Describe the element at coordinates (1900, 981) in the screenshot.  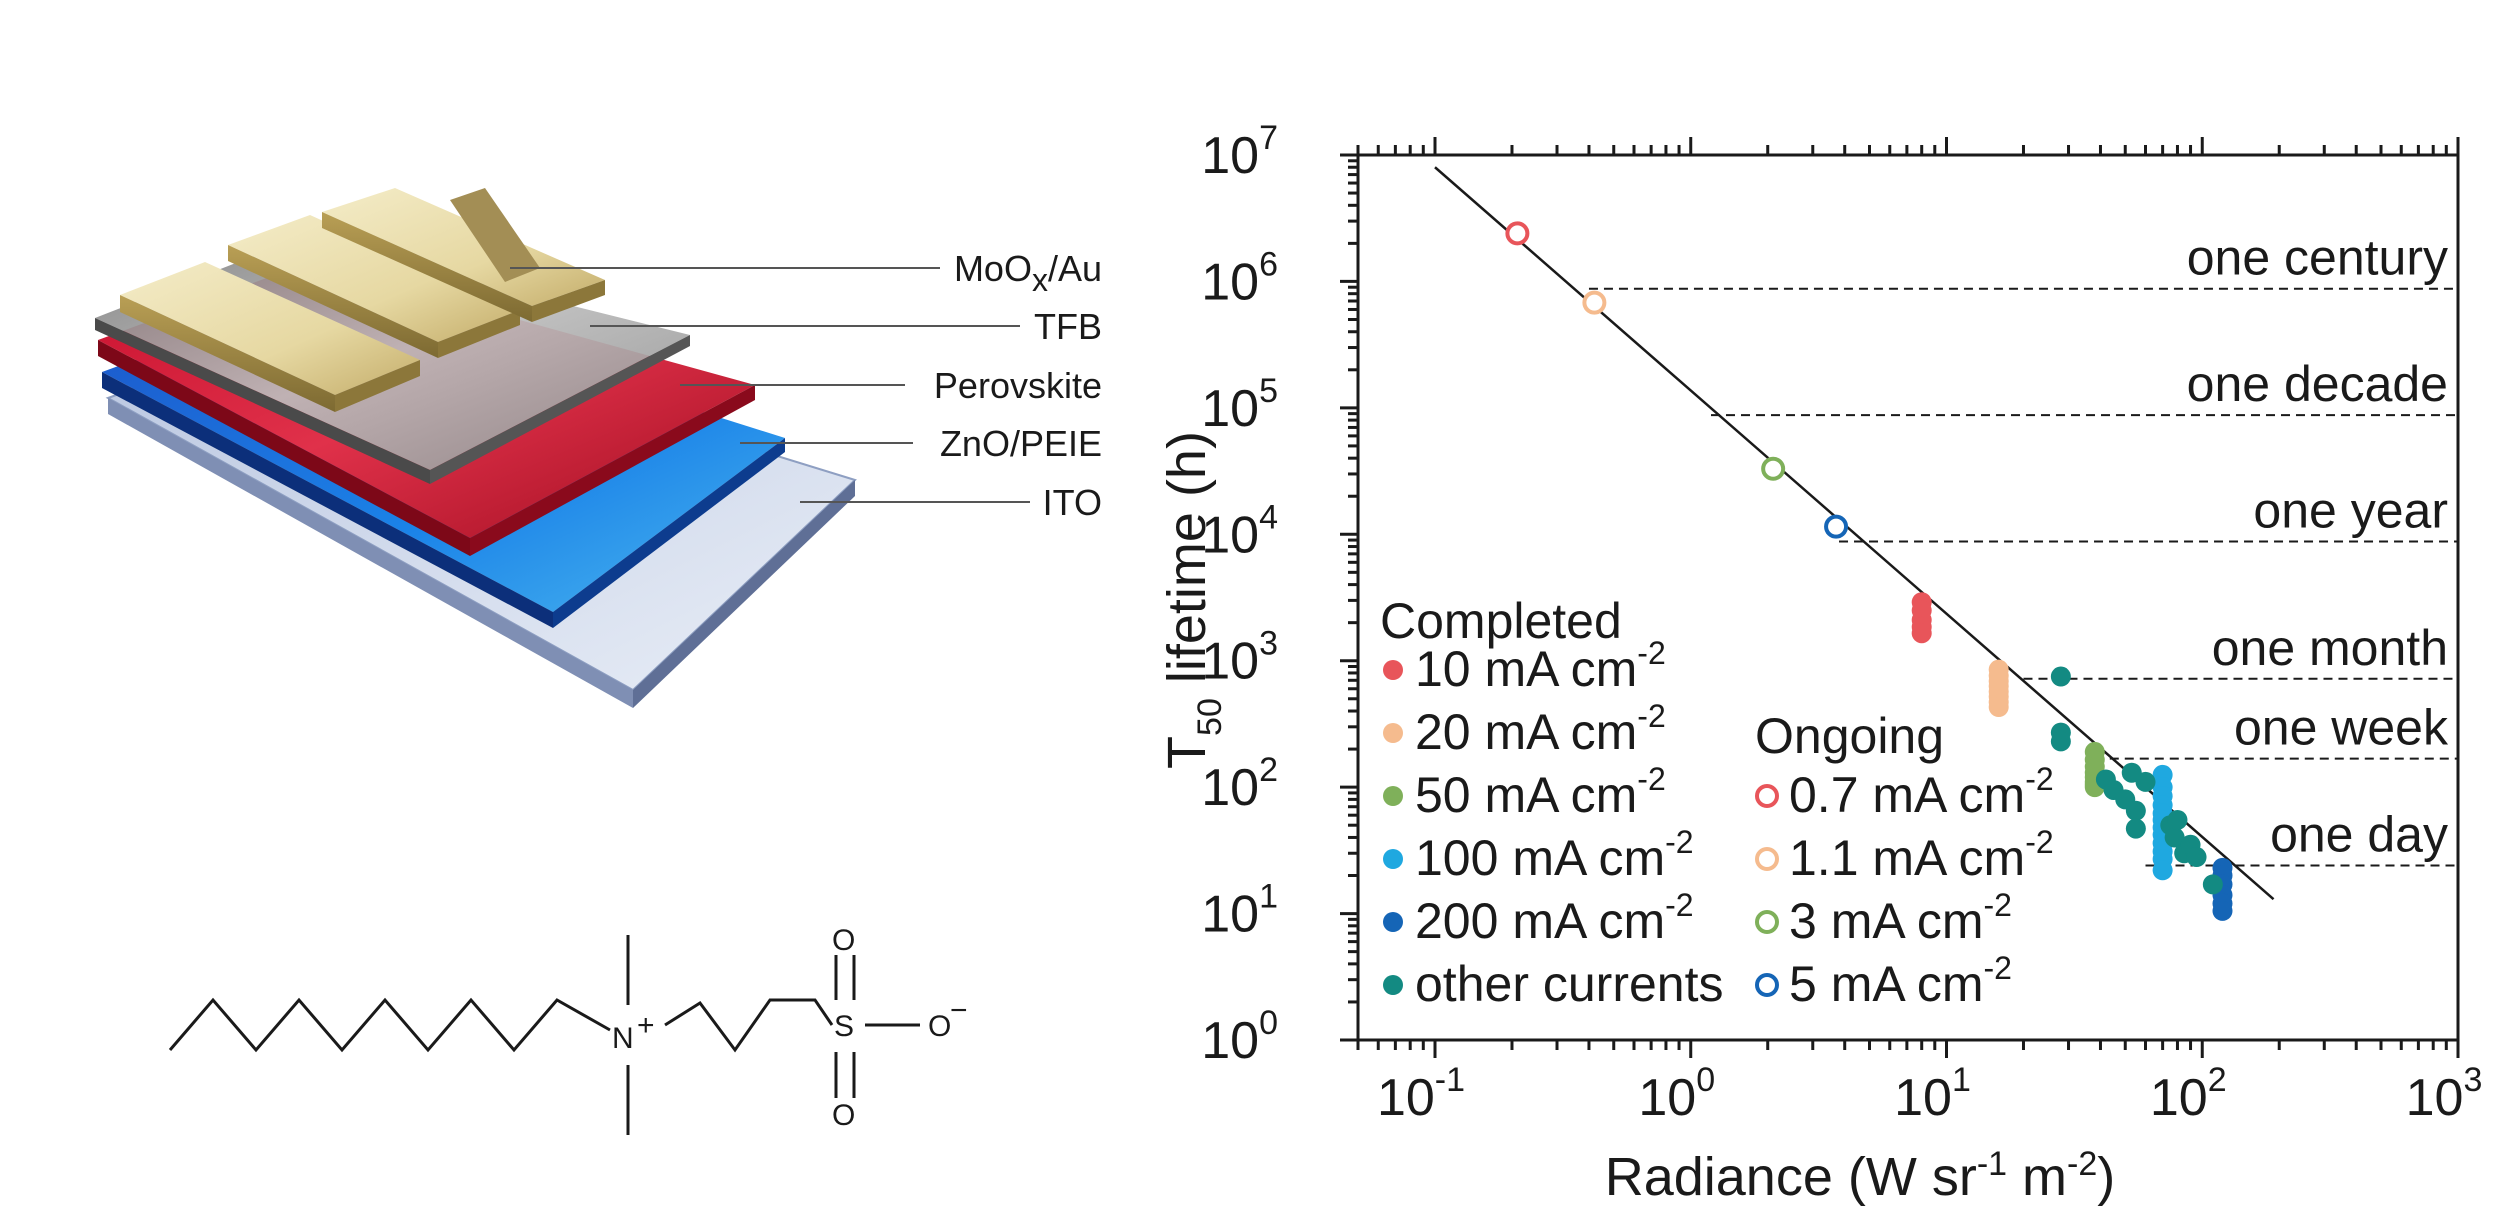
I see `legend-label: 5 mA cm-2` at that location.